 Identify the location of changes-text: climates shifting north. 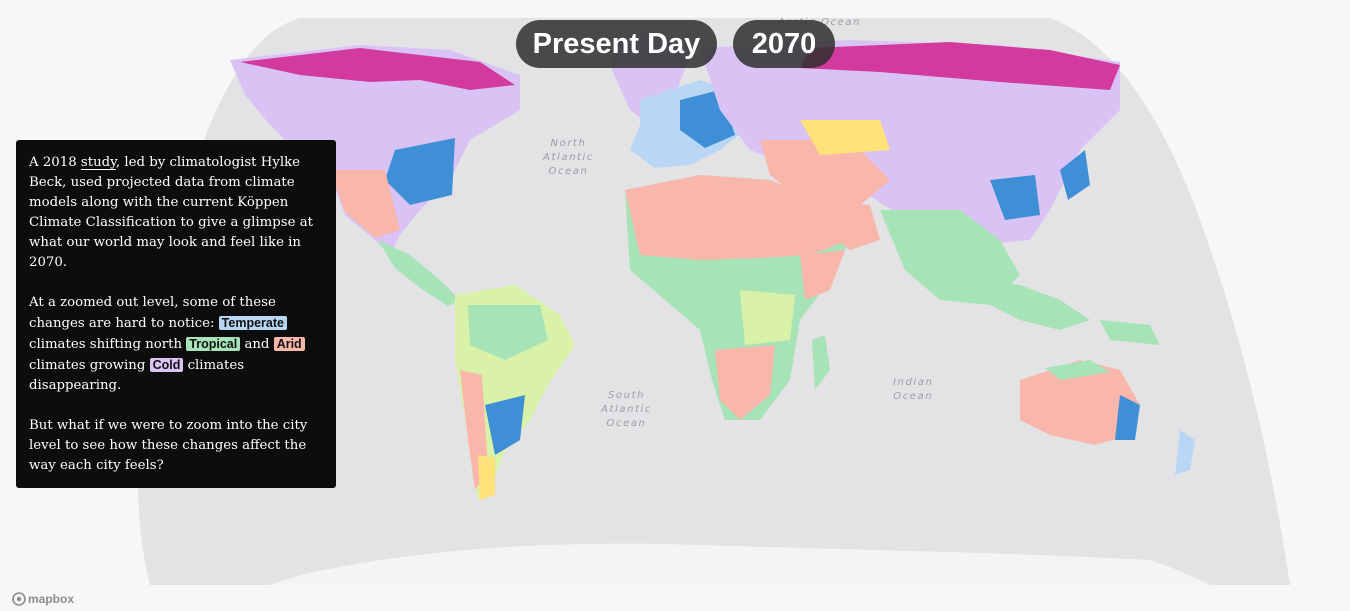
(108, 344).